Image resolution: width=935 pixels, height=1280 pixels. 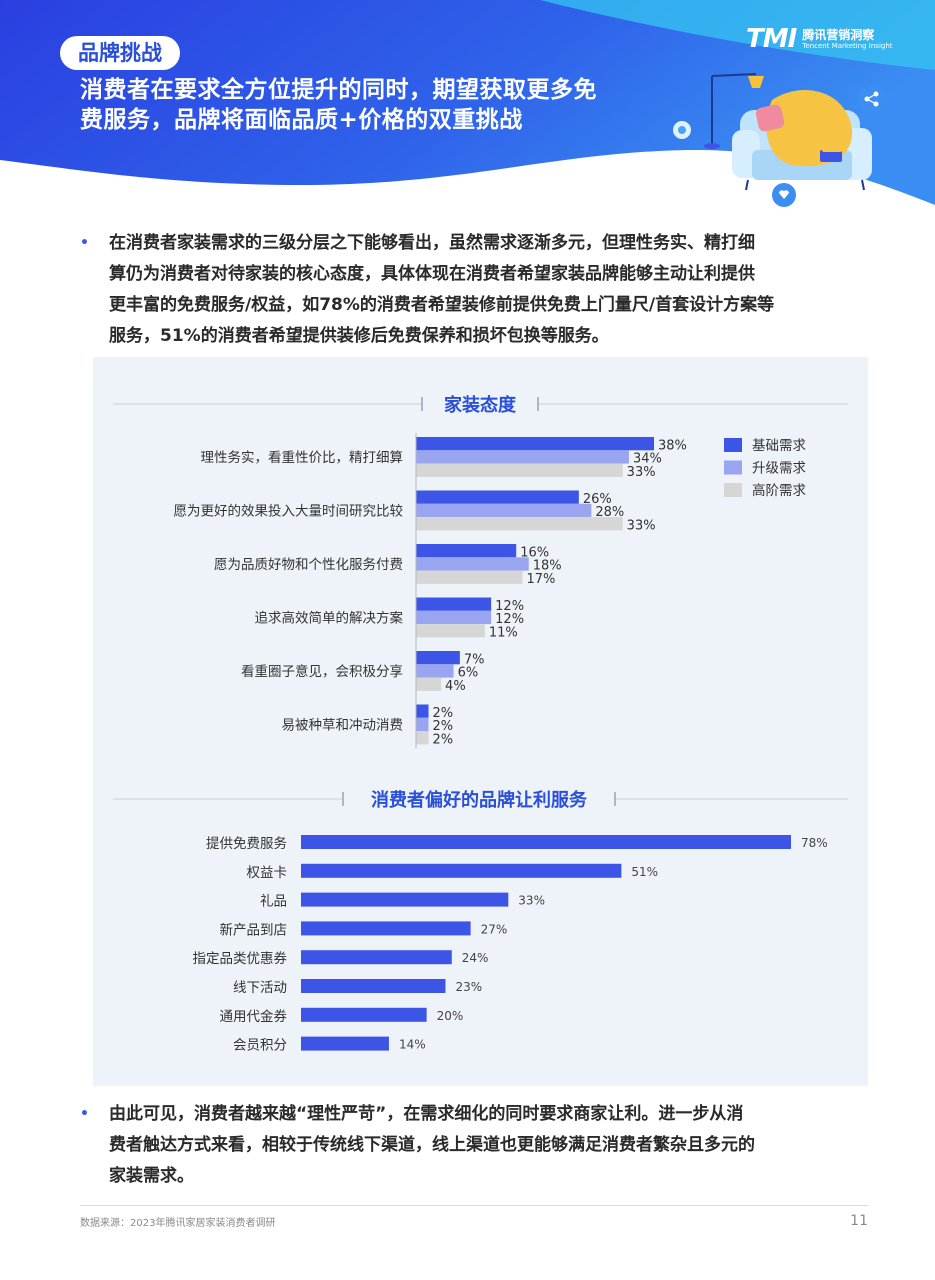 What do you see at coordinates (120, 53) in the screenshot?
I see `section-tag: 品牌挑战` at bounding box center [120, 53].